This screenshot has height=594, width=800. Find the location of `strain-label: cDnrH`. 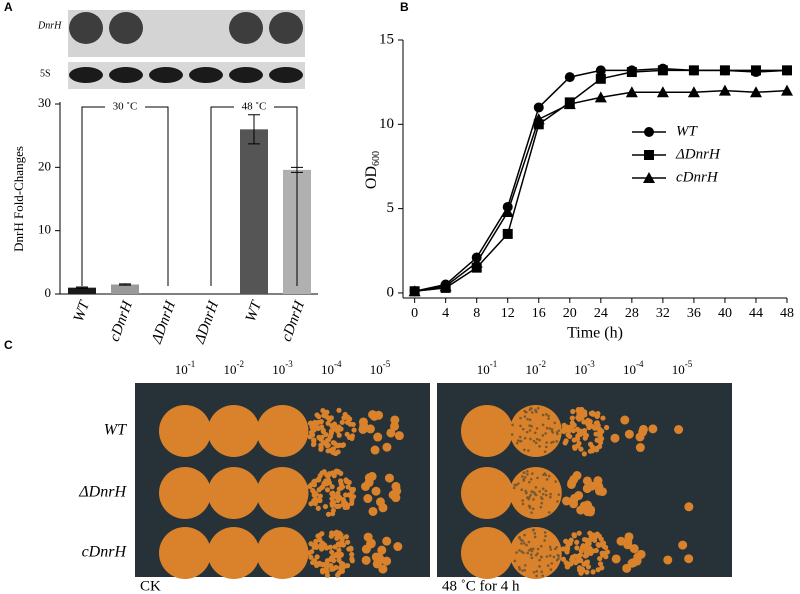

strain-label: cDnrH is located at coordinates (105, 552).